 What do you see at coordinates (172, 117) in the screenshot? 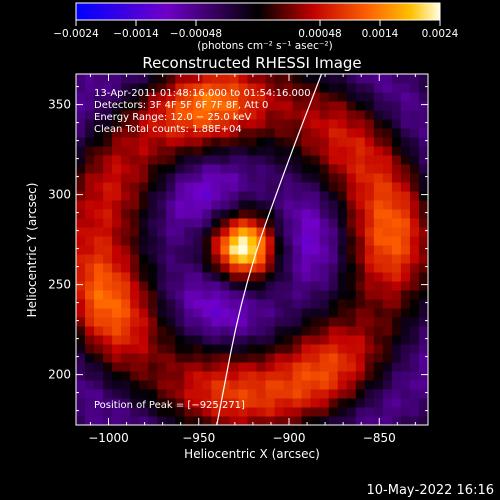
I see `info-energy-range: Energy Range: 12.0 − 25.0 keV` at bounding box center [172, 117].